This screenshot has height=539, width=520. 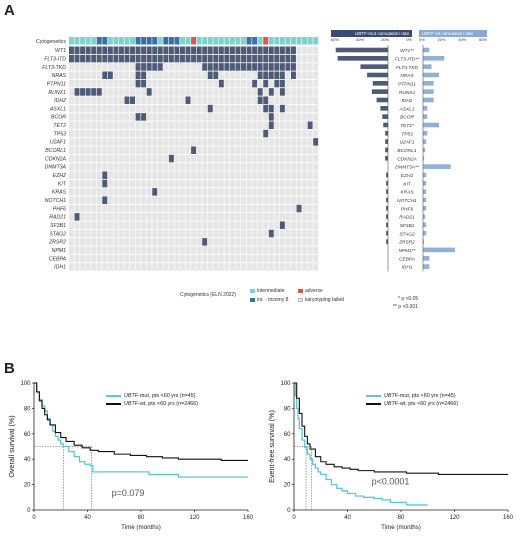 I want to click on x-tick-label: 120, so click(x=454, y=518).